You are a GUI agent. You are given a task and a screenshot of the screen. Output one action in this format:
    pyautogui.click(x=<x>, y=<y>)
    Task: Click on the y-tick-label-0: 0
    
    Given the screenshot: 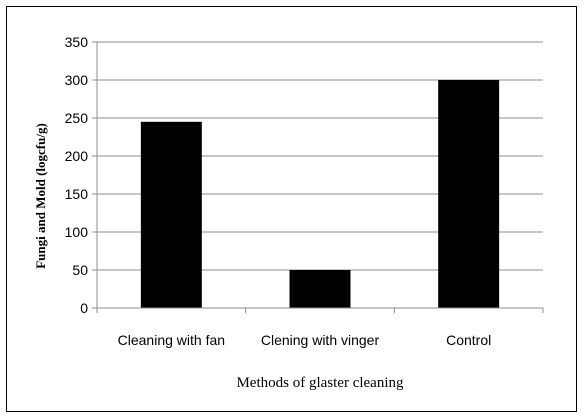 What is the action you would take?
    pyautogui.click(x=84, y=308)
    